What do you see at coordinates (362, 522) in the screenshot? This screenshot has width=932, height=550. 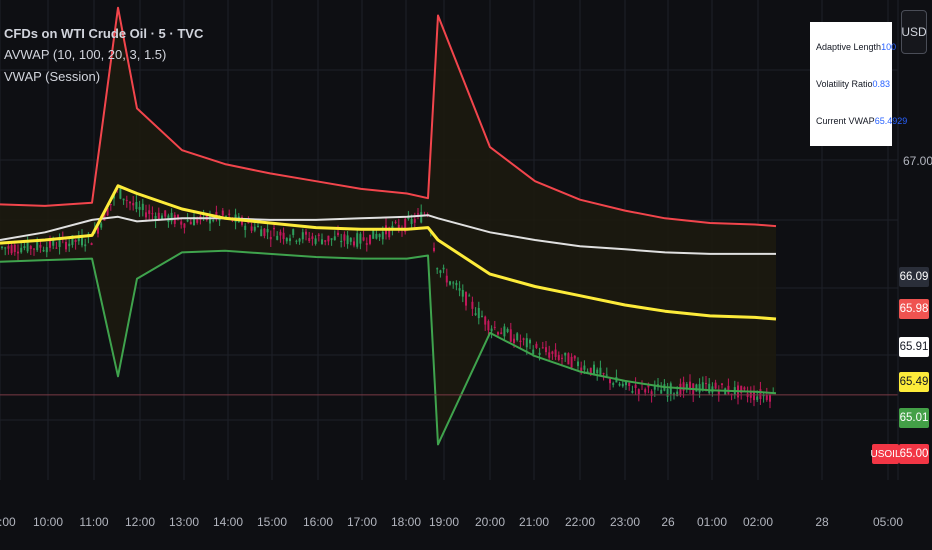 I see `time-axis-tick: 17:00` at bounding box center [362, 522].